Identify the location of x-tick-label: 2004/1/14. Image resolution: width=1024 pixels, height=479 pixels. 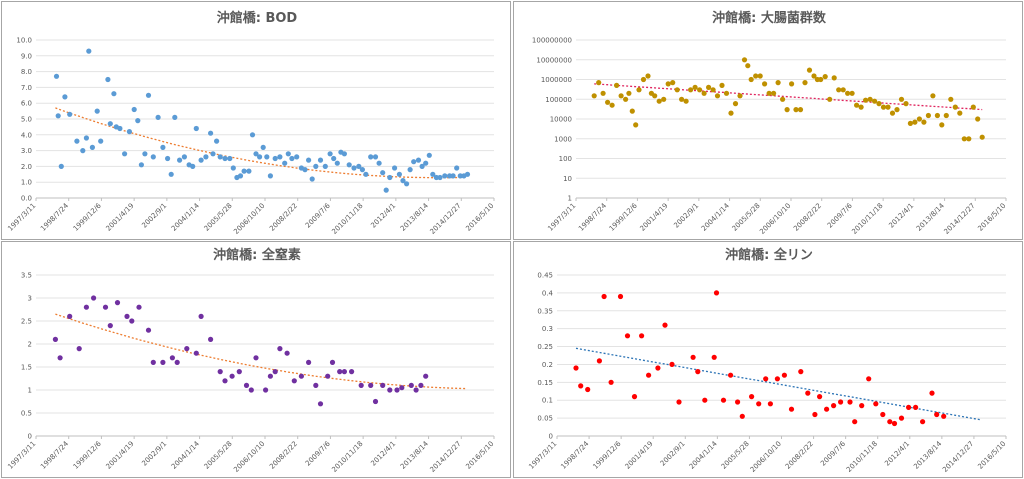
(703, 454).